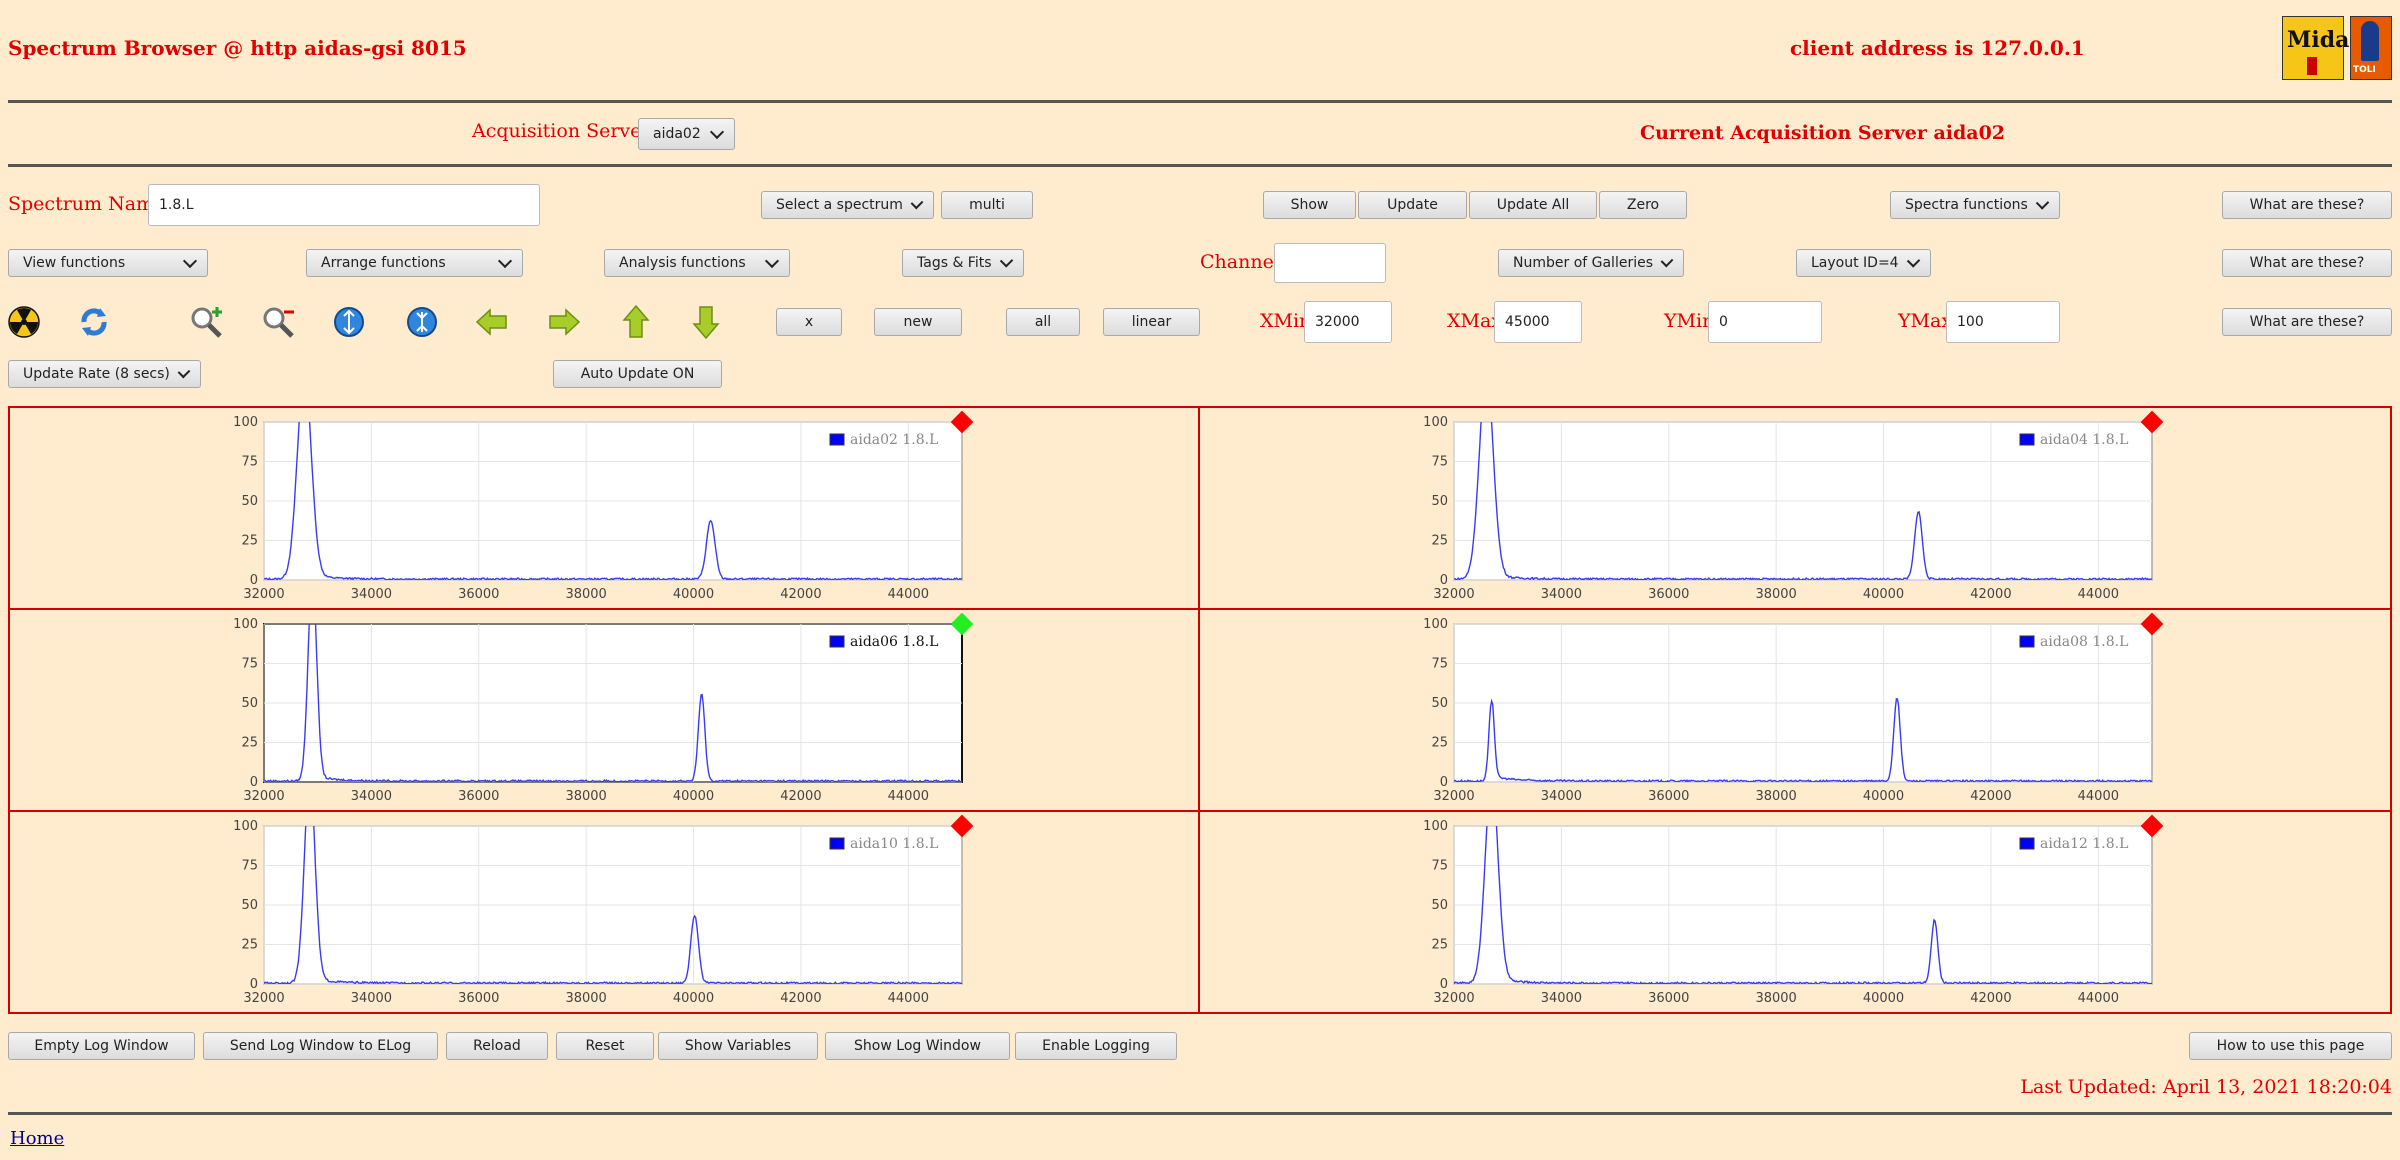  Describe the element at coordinates (1765, 322) in the screenshot. I see `ymin-input: 0` at that location.